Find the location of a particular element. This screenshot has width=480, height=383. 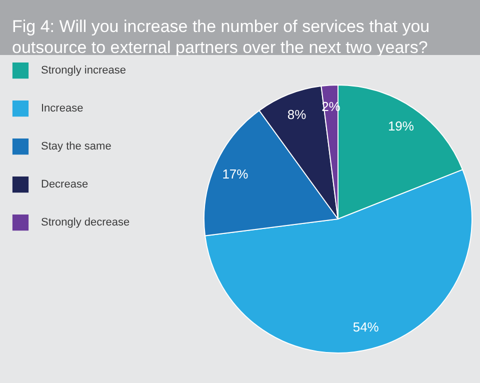

data-label: 54% is located at coordinates (366, 326).